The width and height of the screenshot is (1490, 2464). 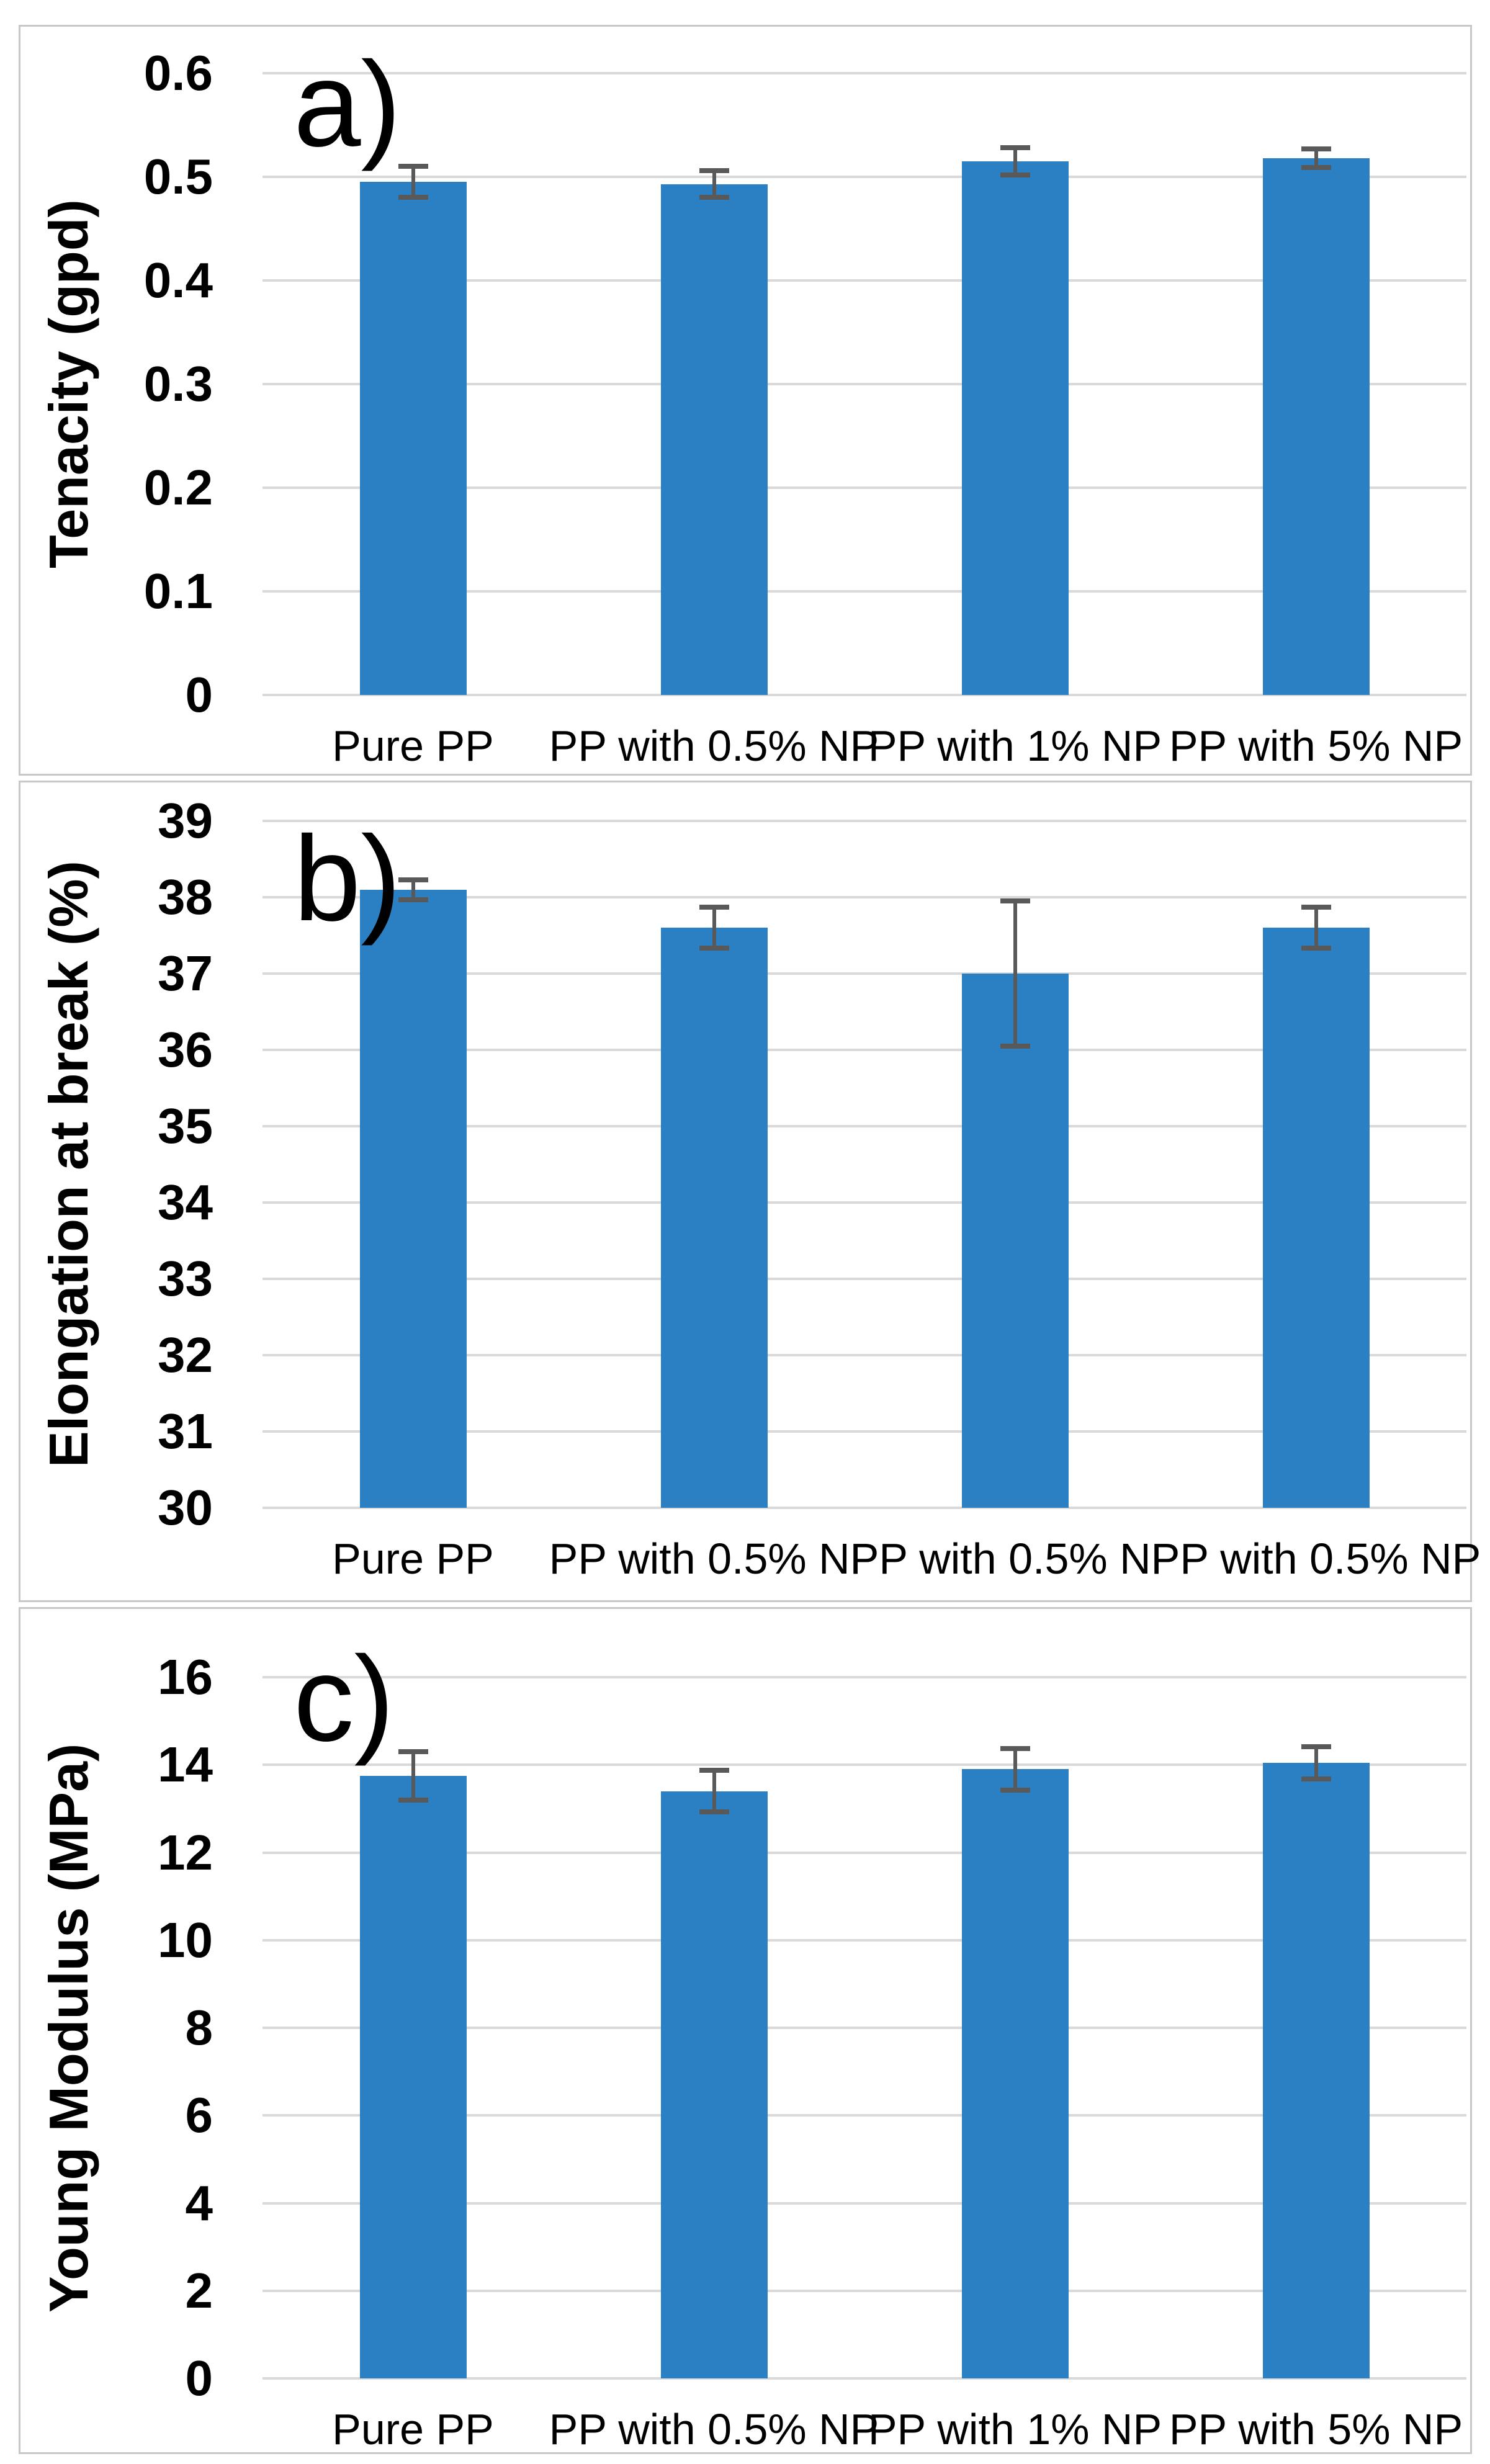 What do you see at coordinates (185, 1431) in the screenshot?
I see `y-axis-tick-label: 31` at bounding box center [185, 1431].